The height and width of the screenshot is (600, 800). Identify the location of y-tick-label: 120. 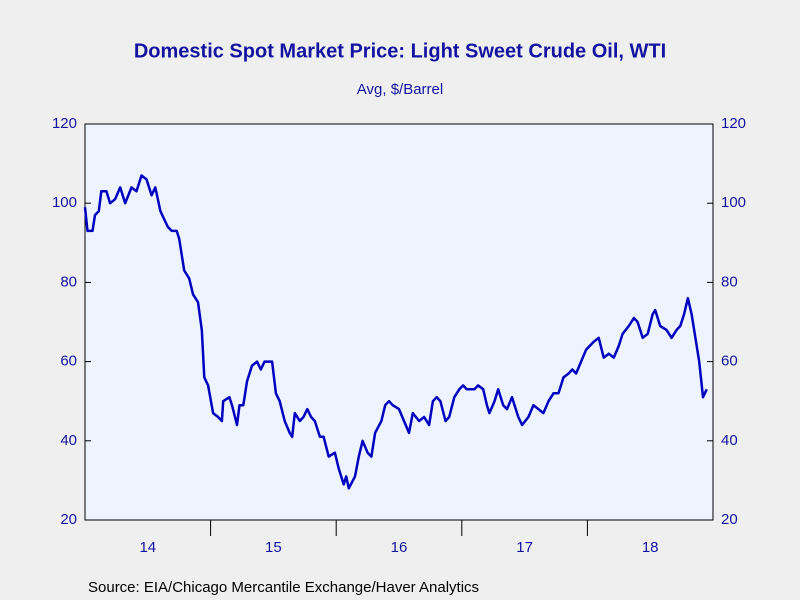
(64, 123).